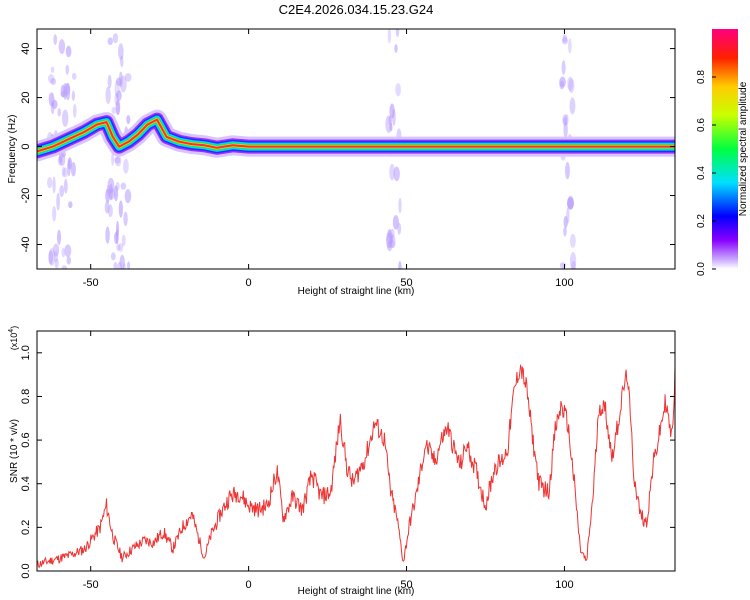  What do you see at coordinates (406, 585) in the screenshot?
I see `snr-xtick-label: 50` at bounding box center [406, 585].